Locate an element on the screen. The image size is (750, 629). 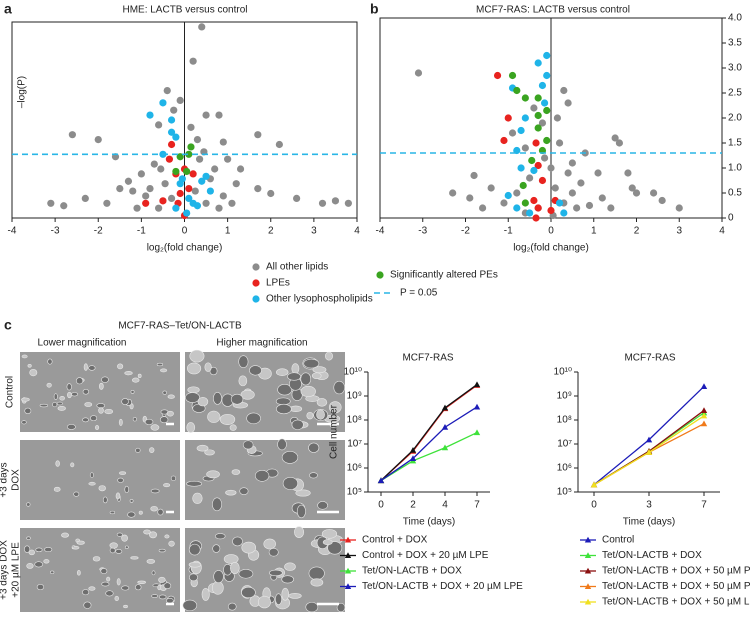
legend-label: Other lysophospholipids is located at coordinates (319, 299).